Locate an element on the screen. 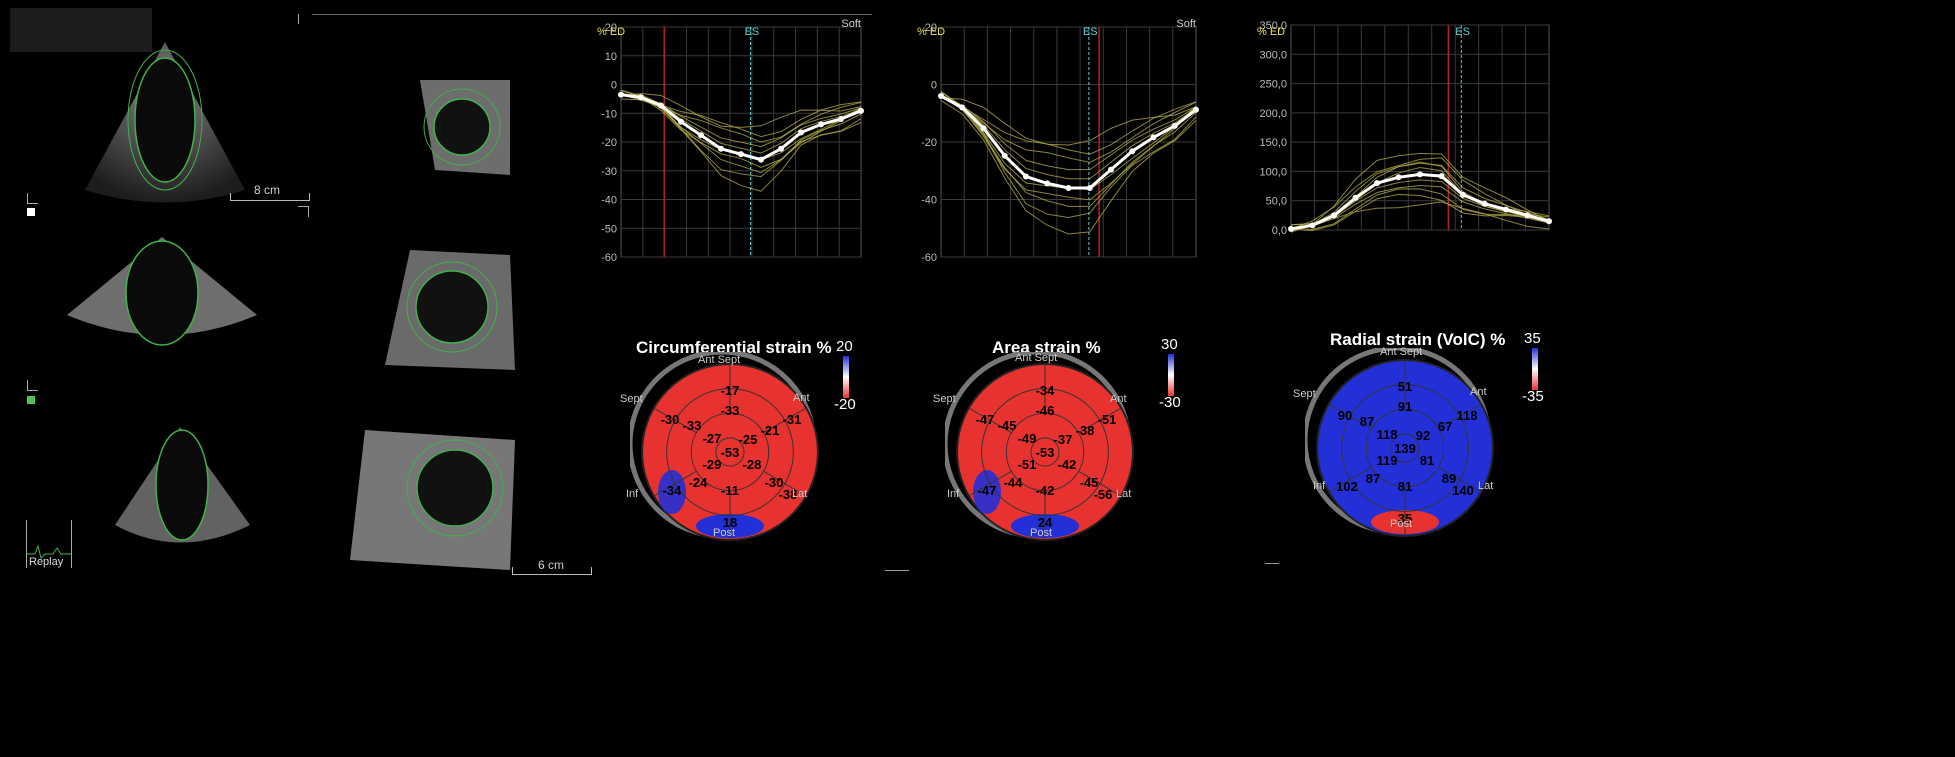 The width and height of the screenshot is (1955, 757). replay-label: Replay is located at coordinates (46, 562).